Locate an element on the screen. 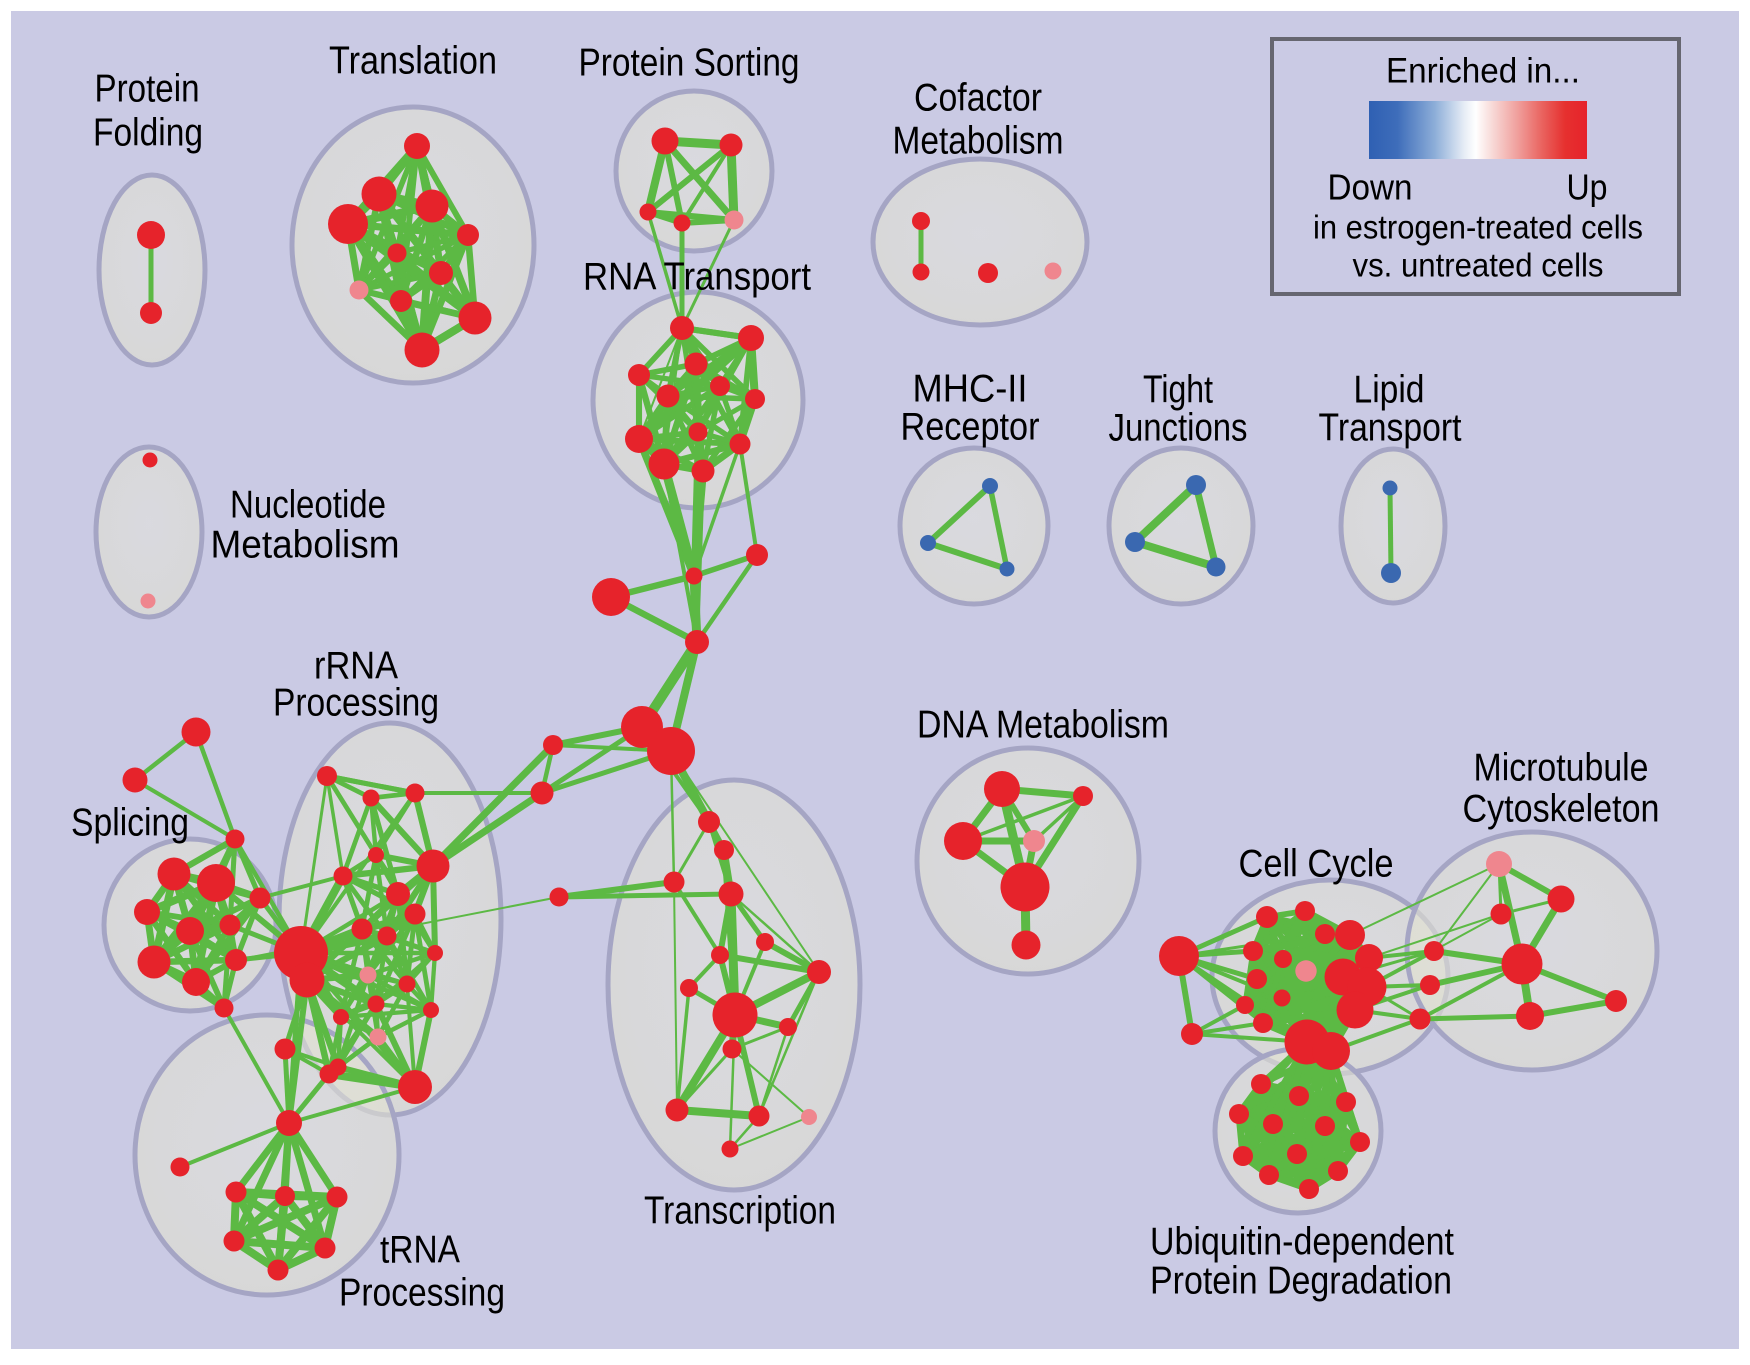 The height and width of the screenshot is (1365, 1750). svg-text: Protein Degradation is located at coordinates (1301, 1281).